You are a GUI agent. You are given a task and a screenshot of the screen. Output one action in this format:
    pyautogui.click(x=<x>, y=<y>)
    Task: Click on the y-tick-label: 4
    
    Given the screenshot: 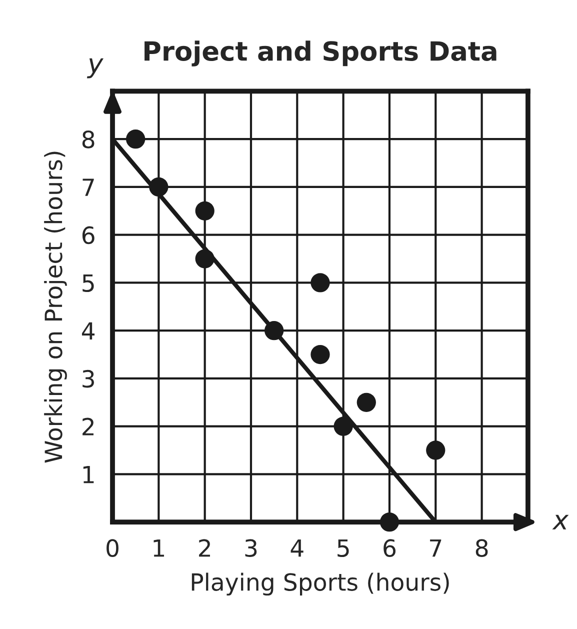 What is the action you would take?
    pyautogui.click(x=88, y=331)
    